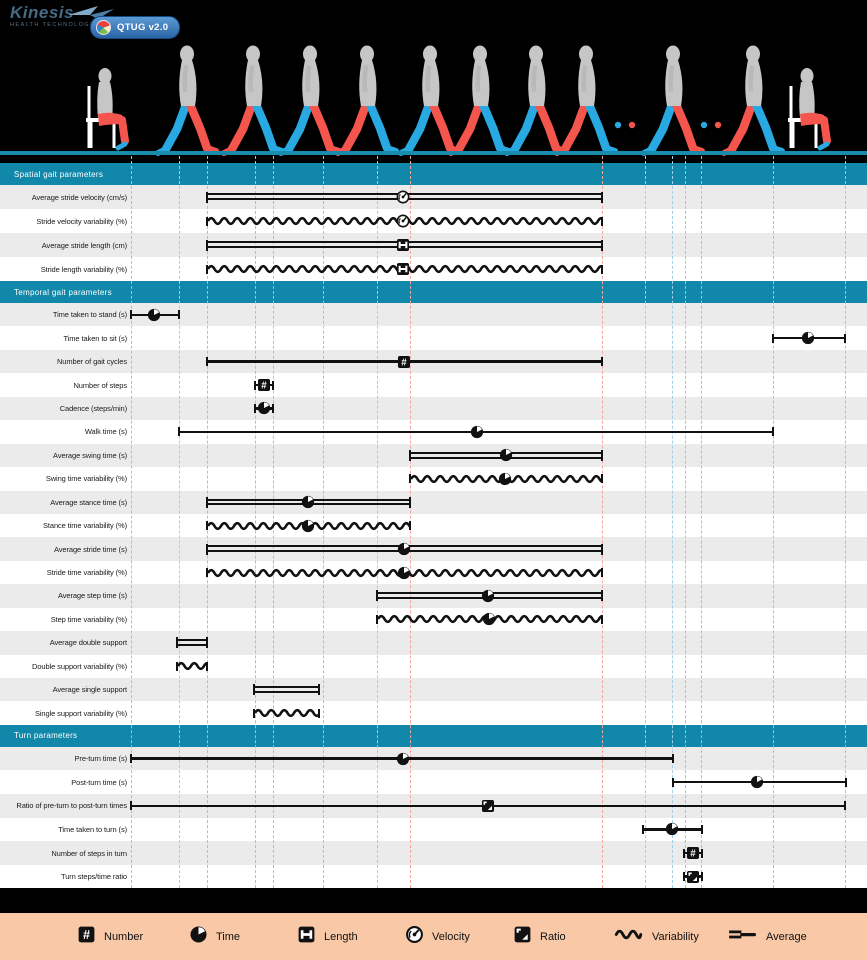  What do you see at coordinates (433, 596) in the screenshot?
I see `parameter-row: Average step time (s)` at bounding box center [433, 596].